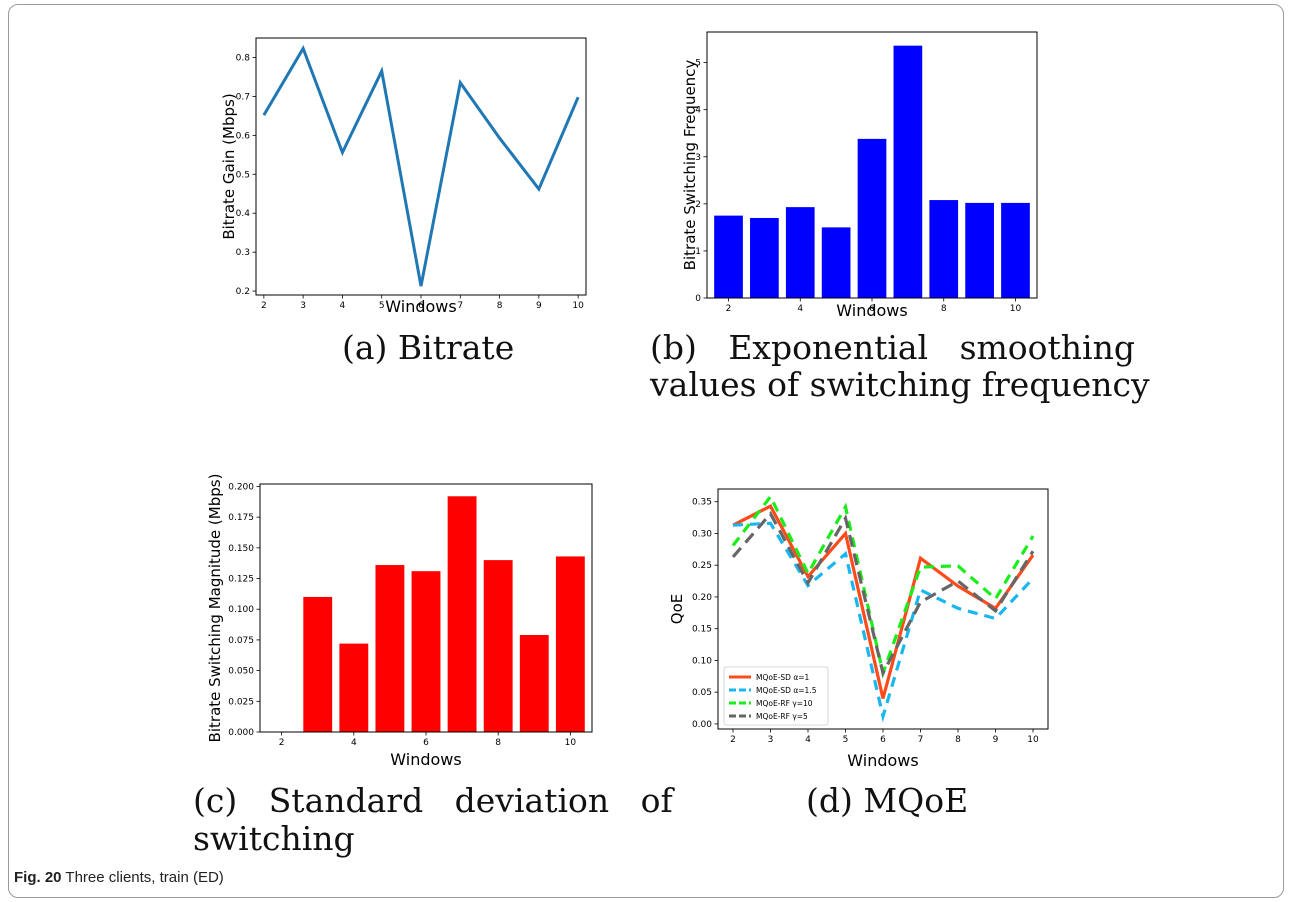 The width and height of the screenshot is (1292, 902). I want to click on caption-d: (d) MQoE, so click(887, 800).